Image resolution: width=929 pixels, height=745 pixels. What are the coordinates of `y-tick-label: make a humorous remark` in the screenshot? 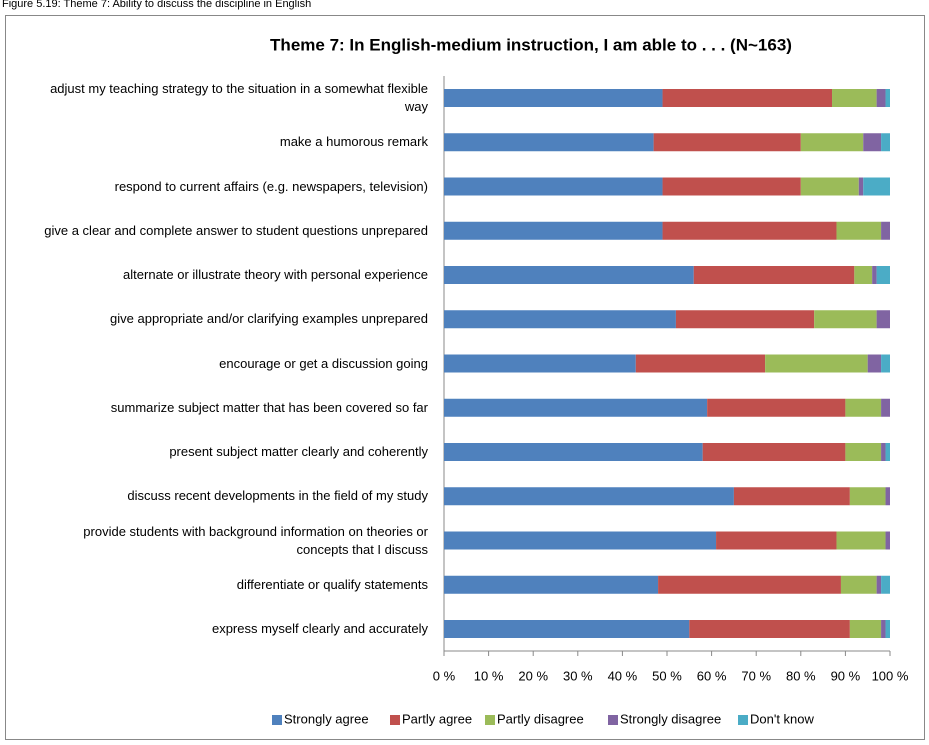 It's located at (353, 142).